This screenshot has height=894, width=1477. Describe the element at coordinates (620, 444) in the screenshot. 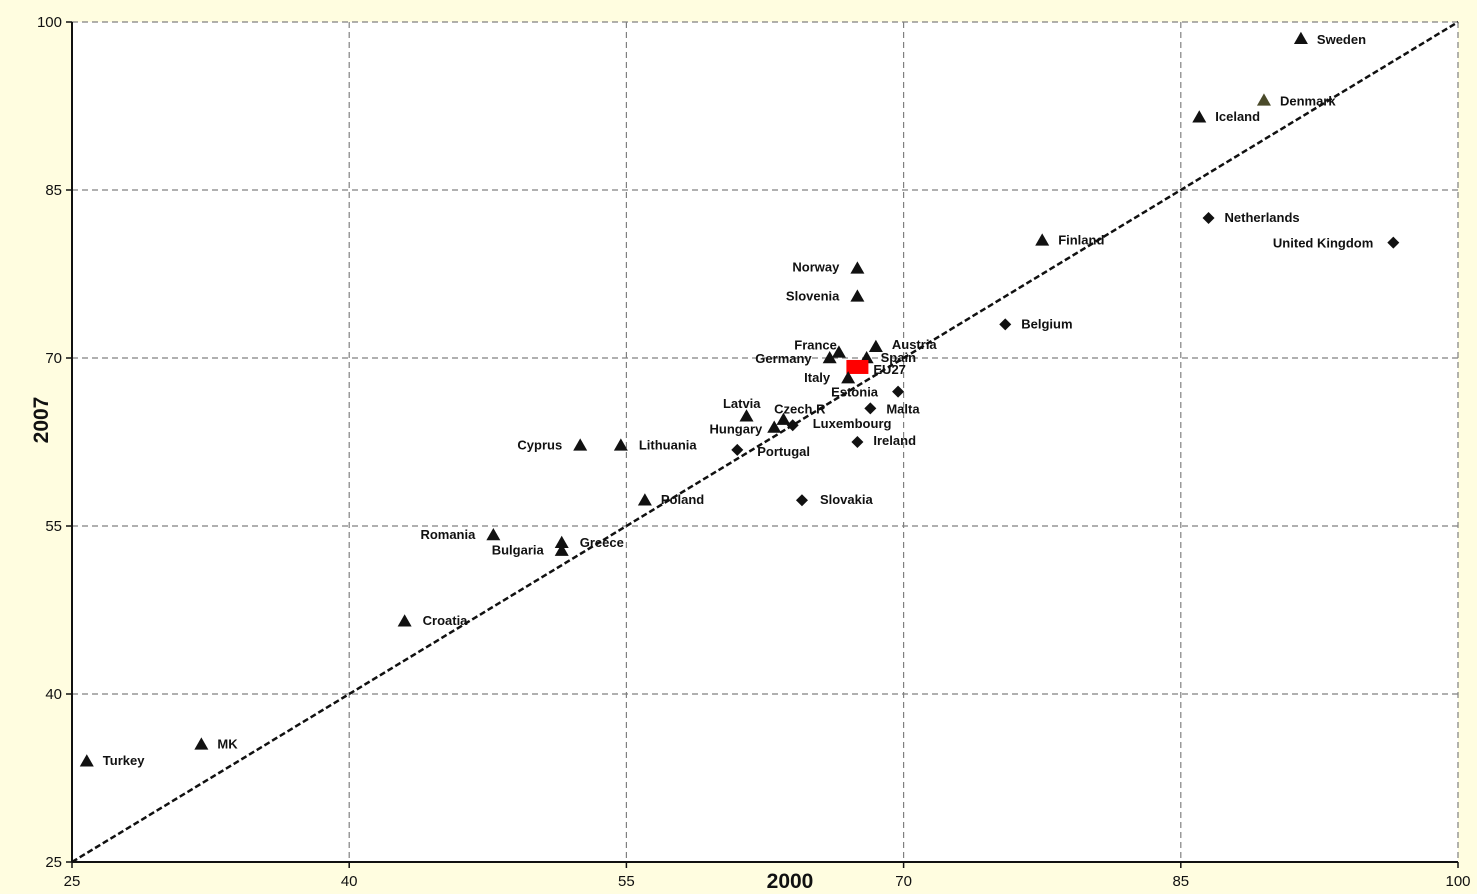

I see `point-lithuania` at that location.